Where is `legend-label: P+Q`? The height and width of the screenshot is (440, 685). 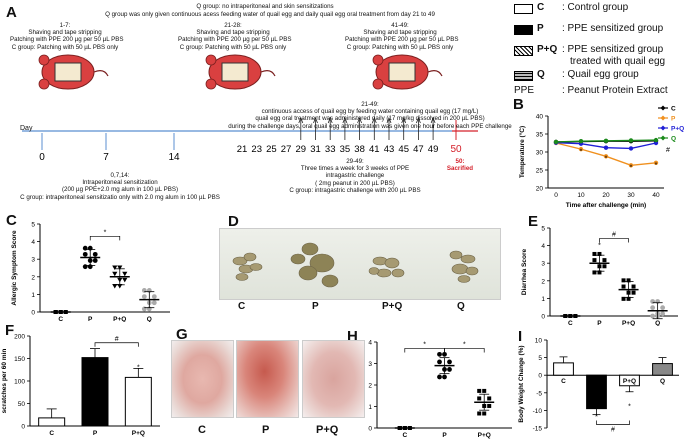
legend-label: P+Q is located at coordinates (677, 129).